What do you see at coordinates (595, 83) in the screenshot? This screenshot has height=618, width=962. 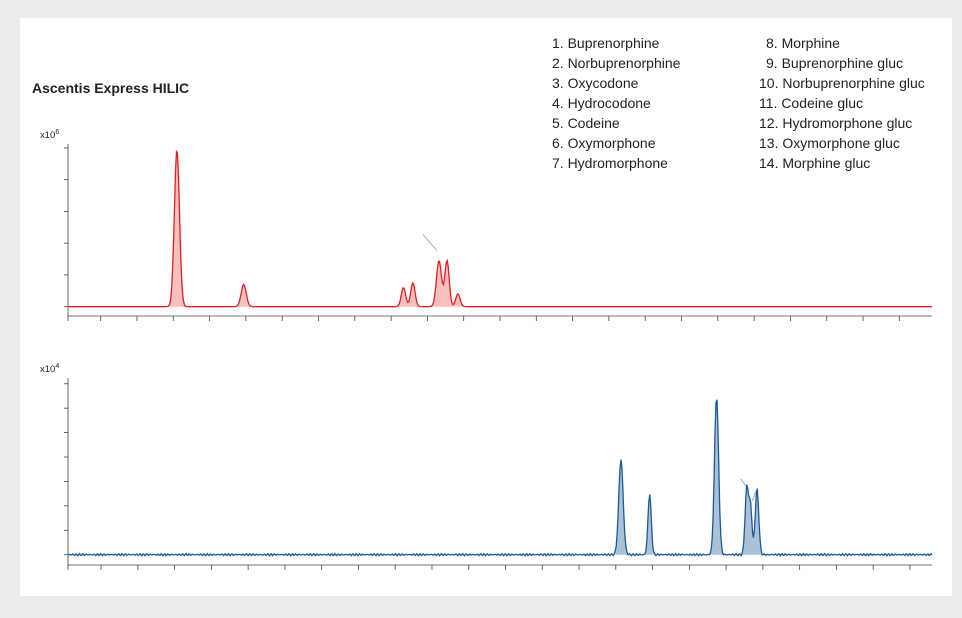 I see `legend-item: 3. Oxycodone` at bounding box center [595, 83].